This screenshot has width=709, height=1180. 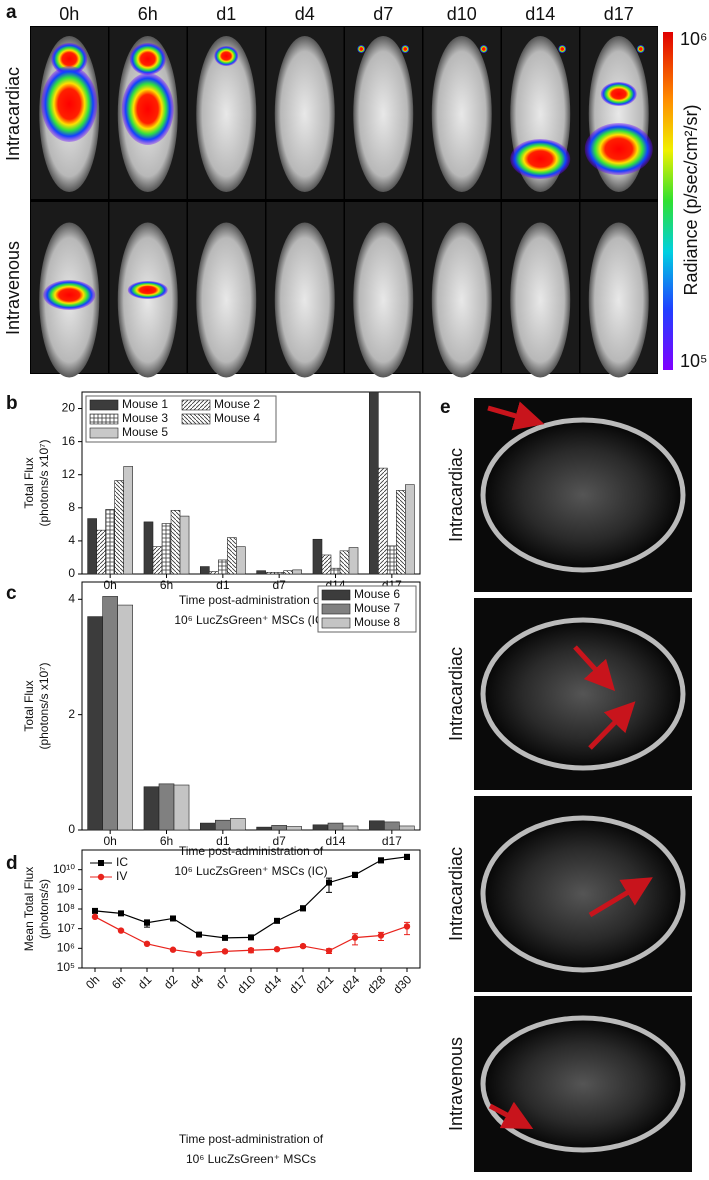 What do you see at coordinates (693, 39) in the screenshot?
I see `colorbar-max: 10⁶` at bounding box center [693, 39].